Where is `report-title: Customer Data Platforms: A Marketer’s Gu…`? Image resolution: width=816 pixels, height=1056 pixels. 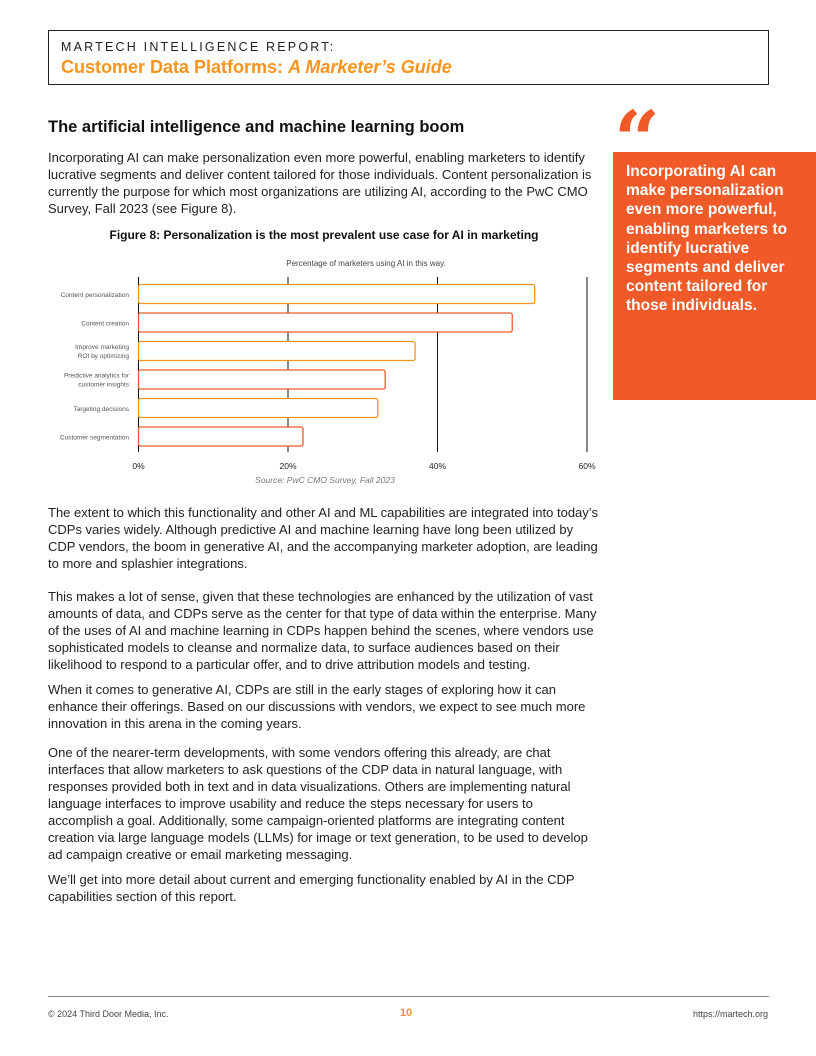 report-title: Customer Data Platforms: A Marketer’s Gu… is located at coordinates (256, 67).